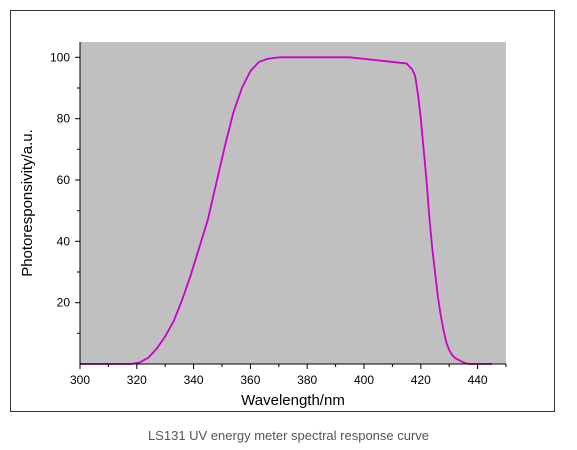 The image size is (577, 450). Describe the element at coordinates (60, 57) in the screenshot. I see `y-tick-label: 100` at that location.